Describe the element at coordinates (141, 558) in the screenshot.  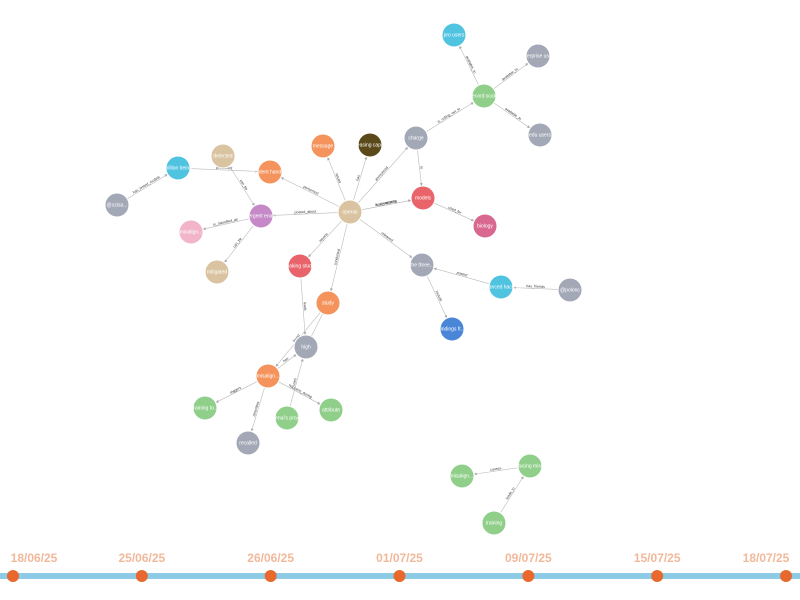
I see `timeline-date: 25/06/25` at that location.